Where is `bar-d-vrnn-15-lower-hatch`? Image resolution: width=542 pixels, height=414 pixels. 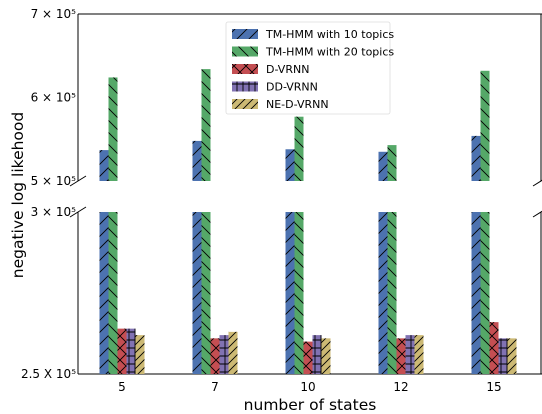 bar-d-vrnn-15-lower-hatch is located at coordinates (494, 348).